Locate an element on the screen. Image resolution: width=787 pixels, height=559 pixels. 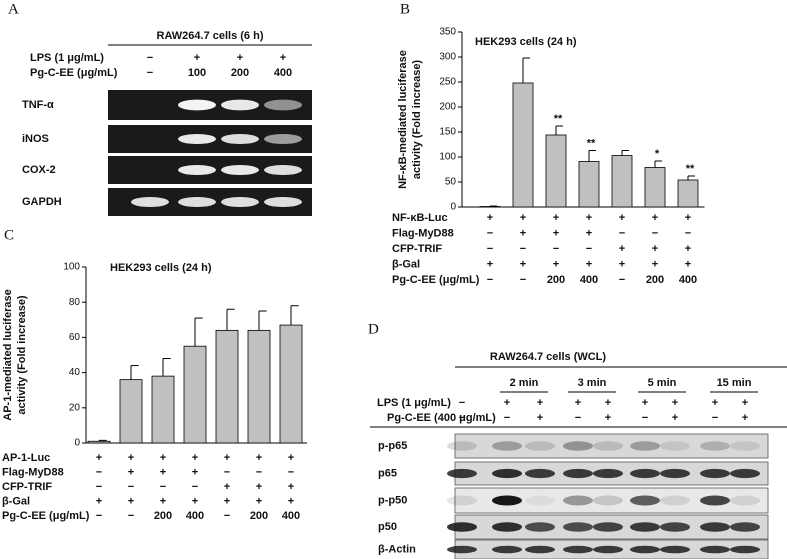
band-label: p-p50 is located at coordinates (392, 500).